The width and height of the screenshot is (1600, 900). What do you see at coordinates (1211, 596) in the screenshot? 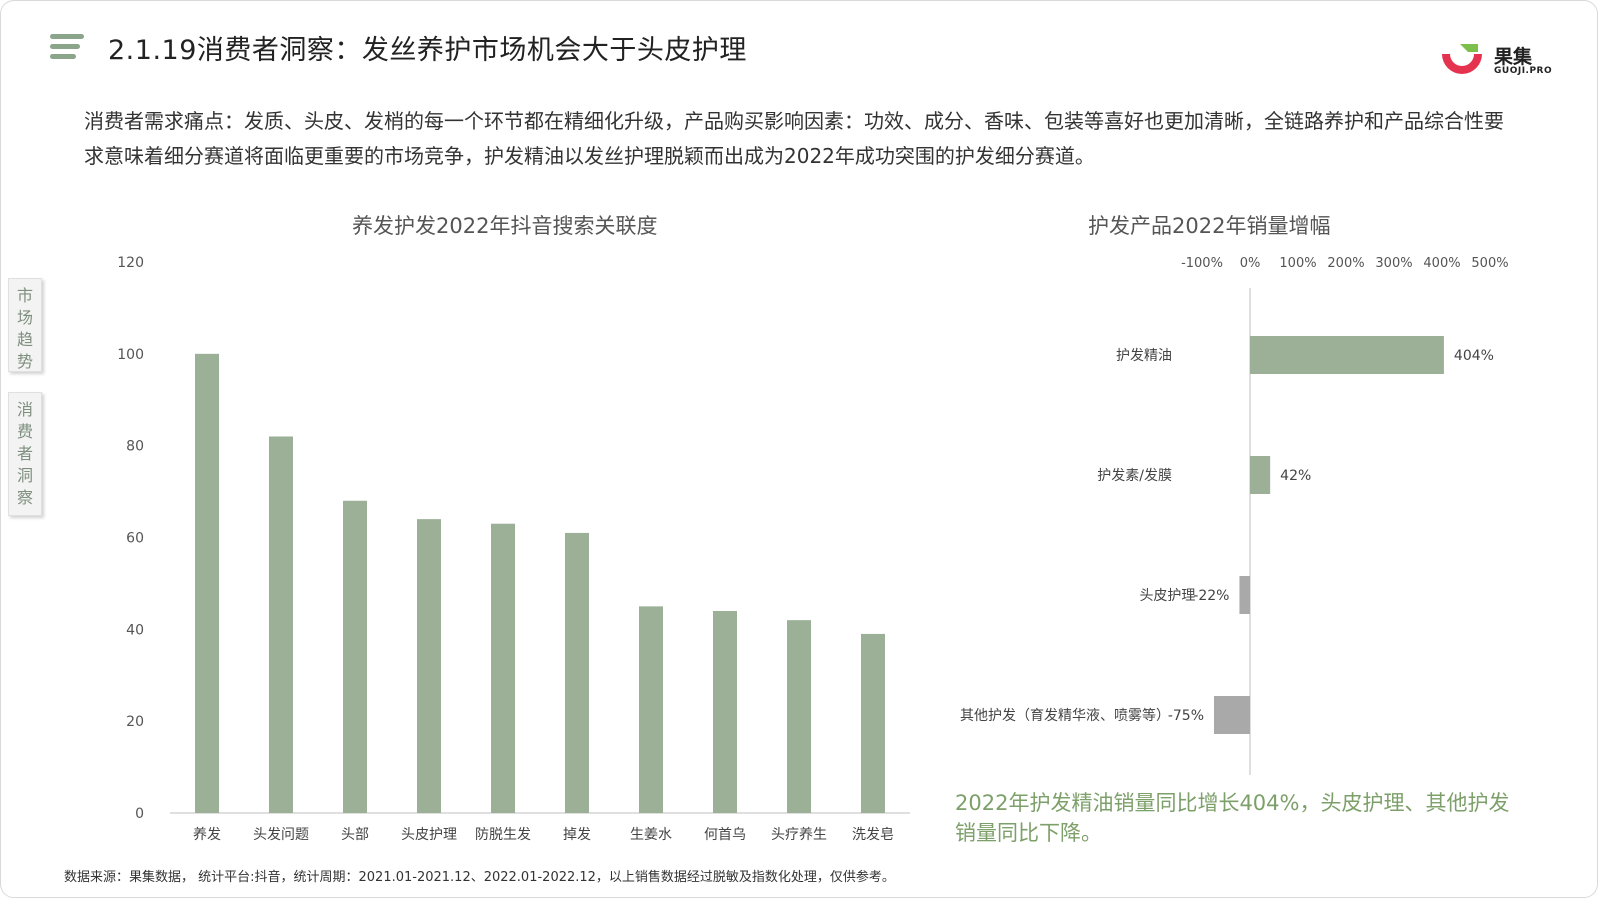
I see `value-label: -22%` at bounding box center [1211, 596].